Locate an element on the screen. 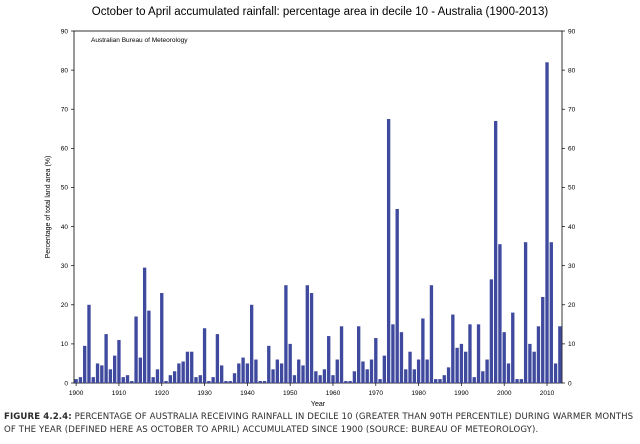 The height and width of the screenshot is (444, 640). bar-1999 is located at coordinates (500, 313).